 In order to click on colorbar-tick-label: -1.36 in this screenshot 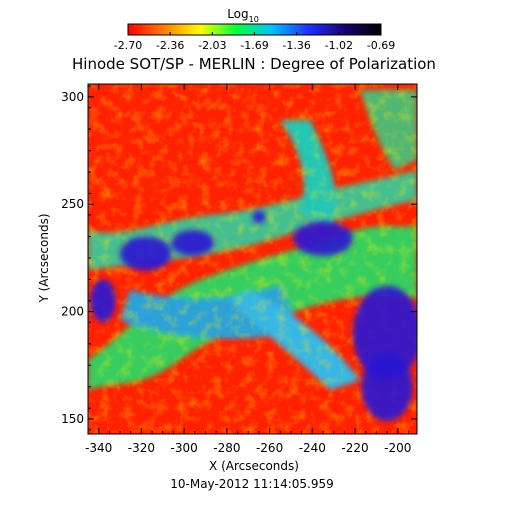, I will do `click(296, 45)`.